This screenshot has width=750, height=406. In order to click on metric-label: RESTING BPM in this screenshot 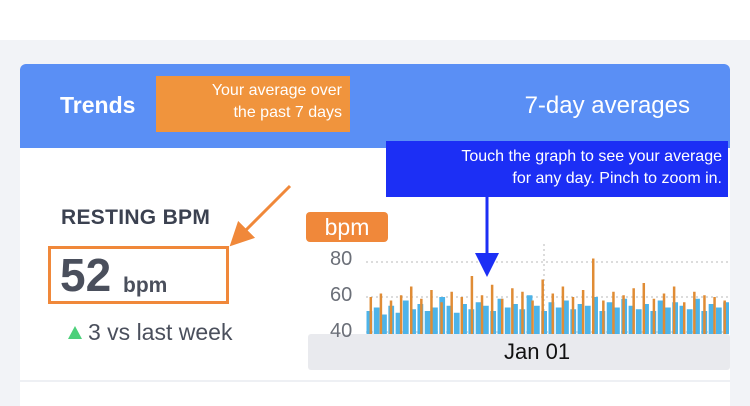, I will do `click(136, 217)`.